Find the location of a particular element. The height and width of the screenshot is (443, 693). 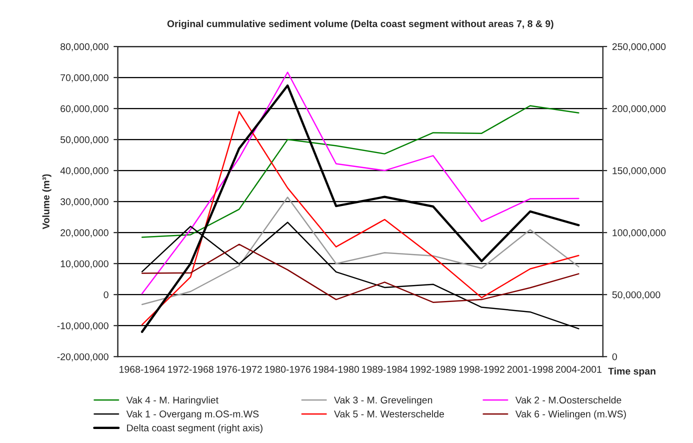

y-tick-label: 60,000,000 is located at coordinates (84, 109).